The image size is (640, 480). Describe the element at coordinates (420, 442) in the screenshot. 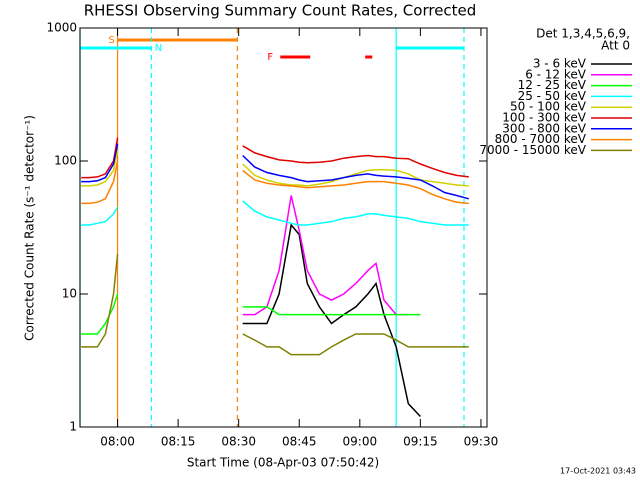

I see `x-tick-label: 09:15` at that location.